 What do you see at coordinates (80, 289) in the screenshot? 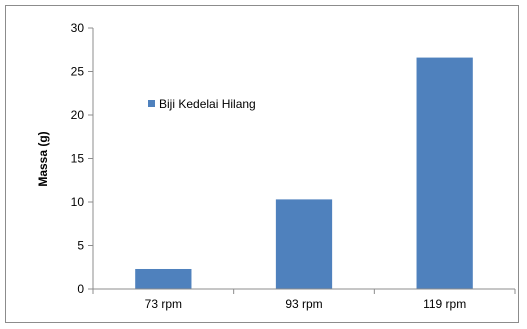
I see `y-tick-label: 0` at bounding box center [80, 289].